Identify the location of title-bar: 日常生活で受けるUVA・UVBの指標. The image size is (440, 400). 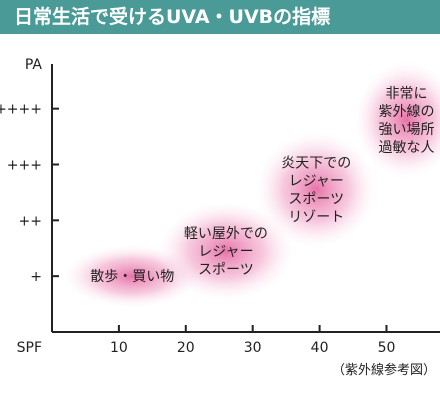
(220, 17).